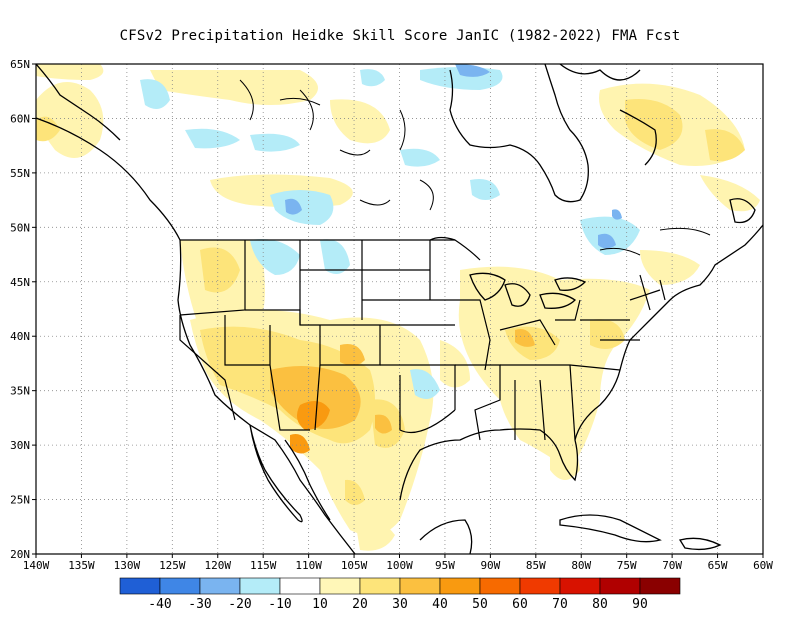 The width and height of the screenshot is (800, 618). Describe the element at coordinates (172, 565) in the screenshot. I see `lon-tick-label: 125W` at that location.